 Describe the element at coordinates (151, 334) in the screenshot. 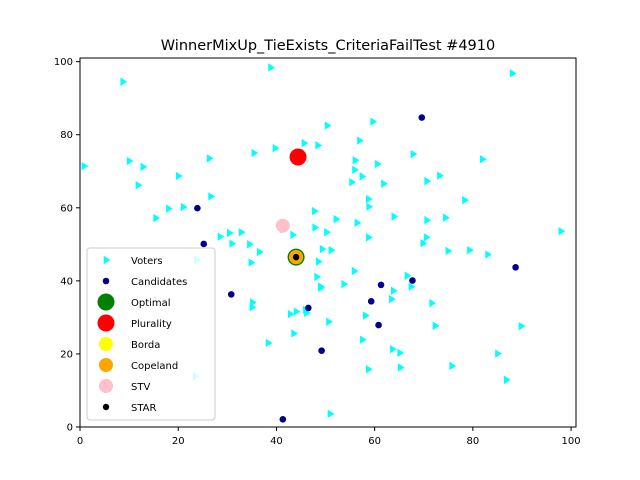

I see `legend-box` at that location.